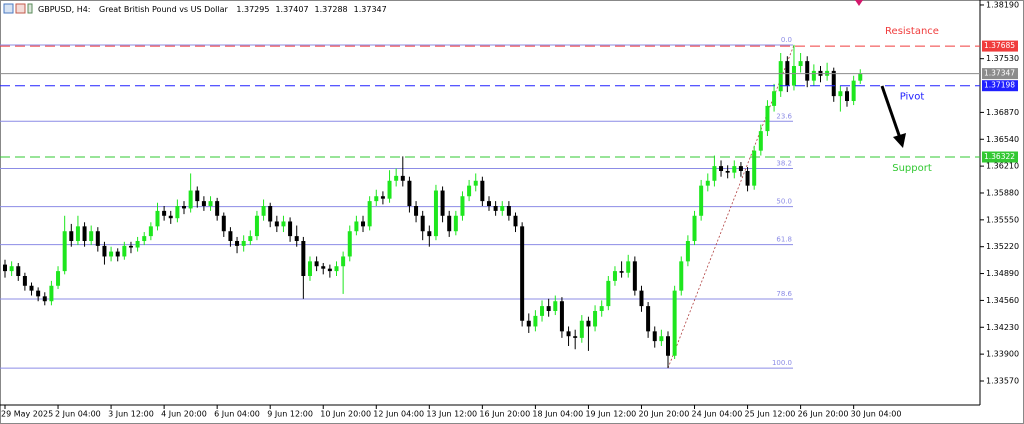 Image resolution: width=1024 pixels, height=424 pixels. I want to click on fib-label: 61.8, so click(784, 240).